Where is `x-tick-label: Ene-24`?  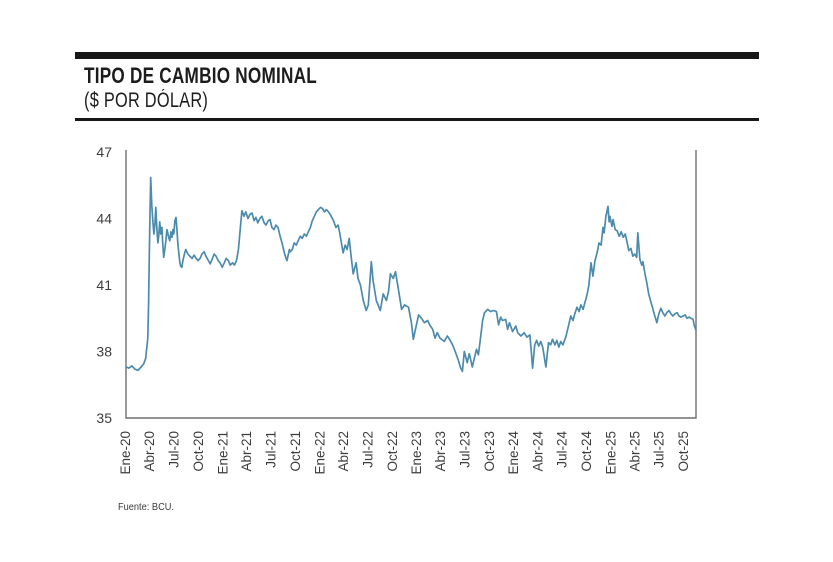
x-tick-label: Ene-24 is located at coordinates (513, 453).